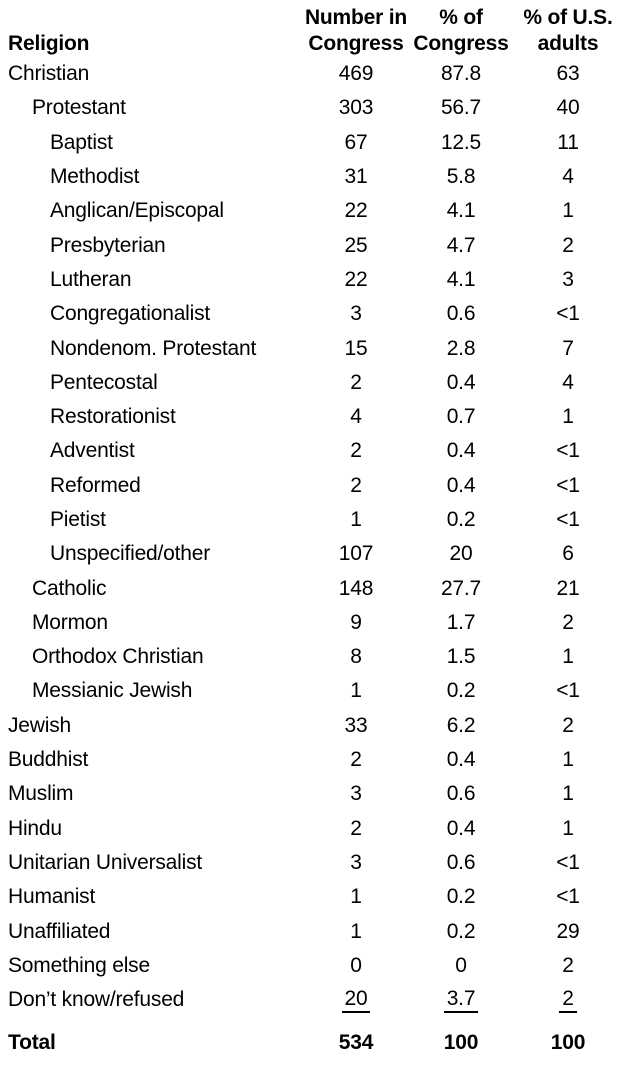  What do you see at coordinates (70, 622) in the screenshot?
I see `religion-cell: Mormon` at bounding box center [70, 622].